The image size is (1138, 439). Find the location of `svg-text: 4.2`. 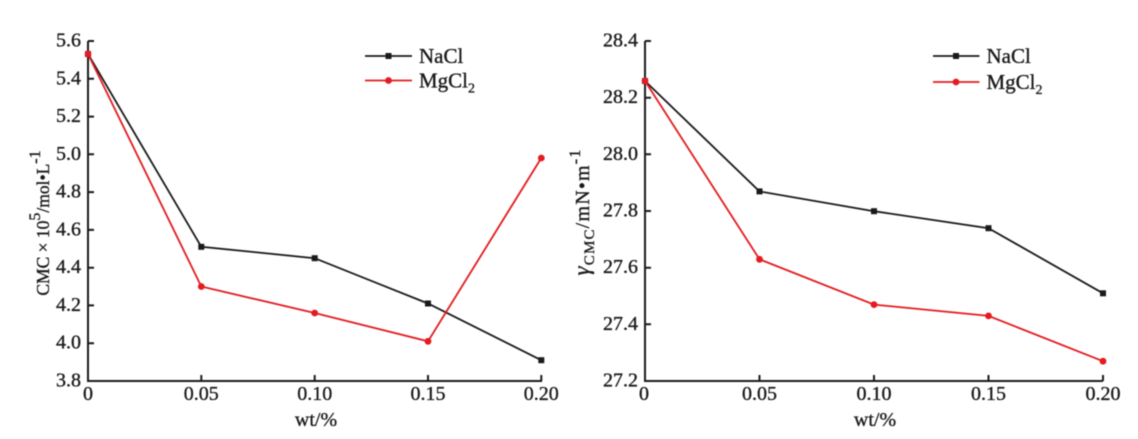

svg-text: 4.2 is located at coordinates (68, 305).